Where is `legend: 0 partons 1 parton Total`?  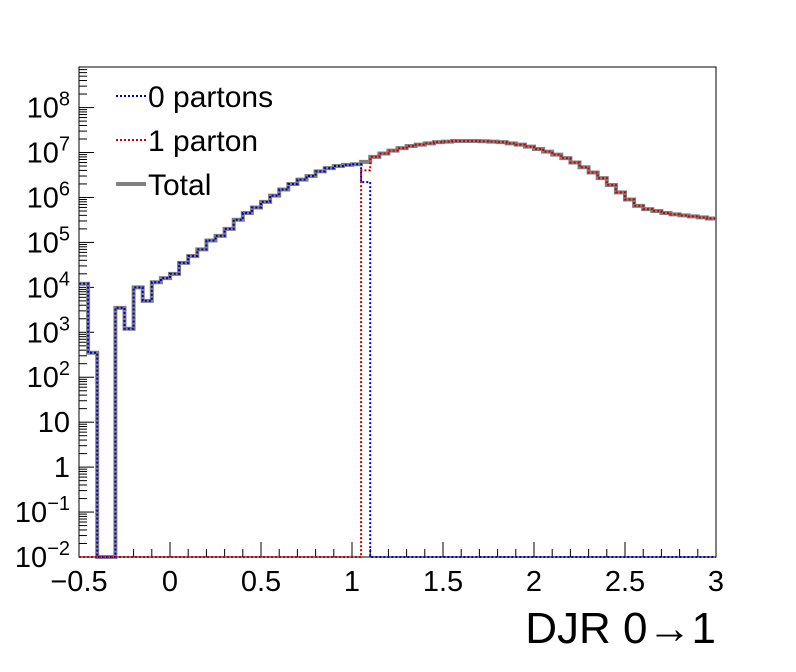
legend: 0 partons 1 parton Total is located at coordinates (194, 141).